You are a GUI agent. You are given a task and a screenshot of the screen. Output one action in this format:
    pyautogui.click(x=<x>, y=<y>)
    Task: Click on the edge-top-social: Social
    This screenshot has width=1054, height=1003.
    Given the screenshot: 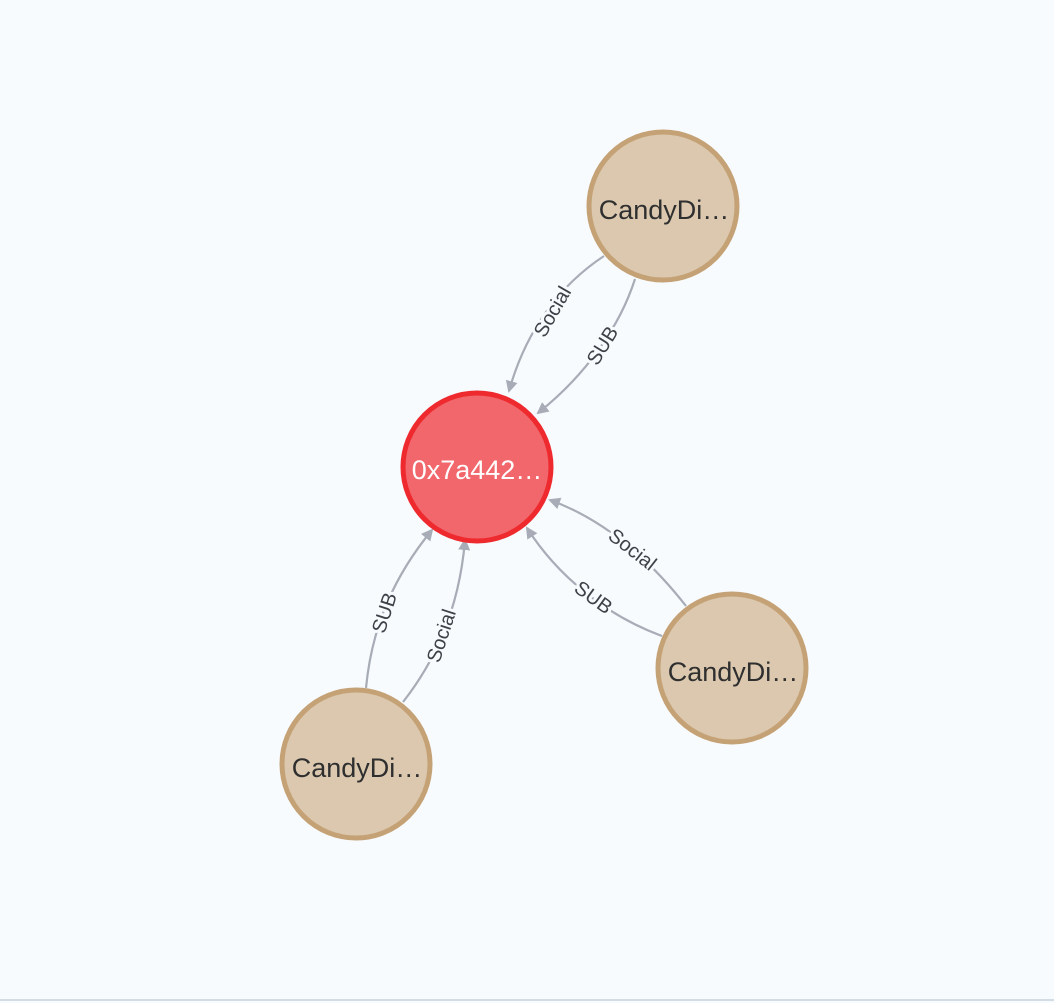 What is the action you would take?
    pyautogui.click(x=555, y=324)
    